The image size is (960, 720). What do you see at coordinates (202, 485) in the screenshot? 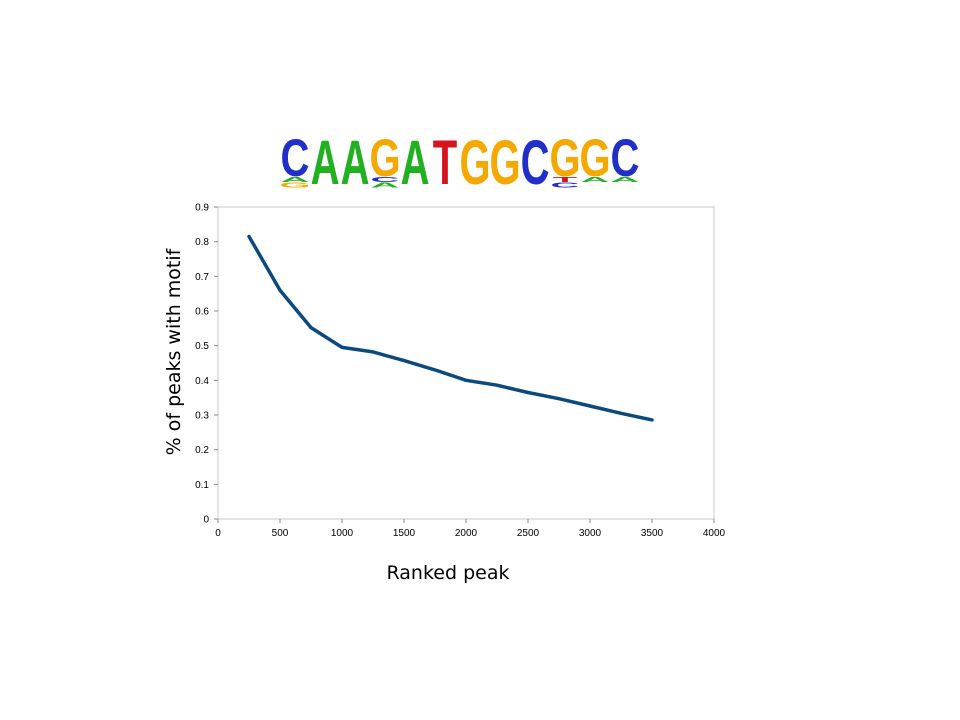
I see `y-tick-label: 0.1` at bounding box center [202, 485].